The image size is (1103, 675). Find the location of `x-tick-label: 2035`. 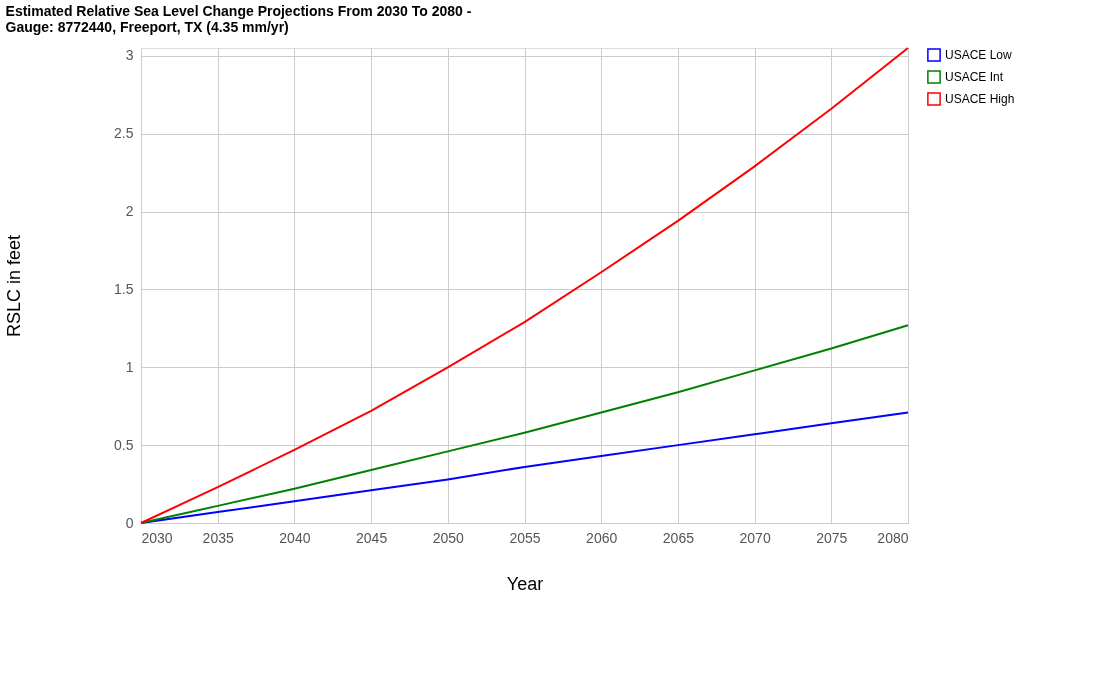

x-tick-label: 2035 is located at coordinates (218, 537).